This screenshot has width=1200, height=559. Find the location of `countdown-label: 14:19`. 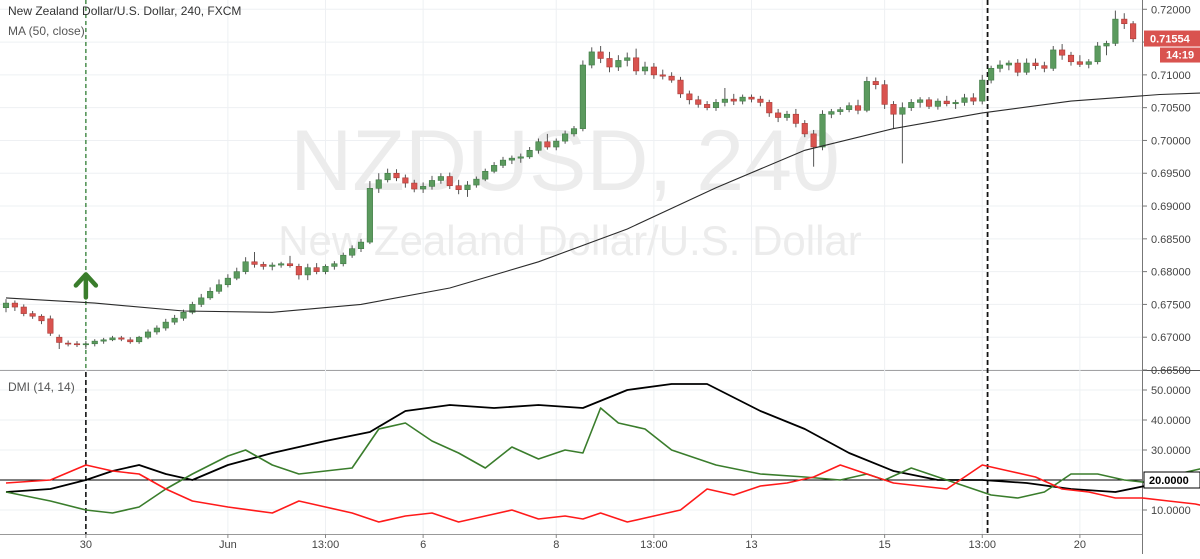

countdown-label: 14:19 is located at coordinates (1180, 56).